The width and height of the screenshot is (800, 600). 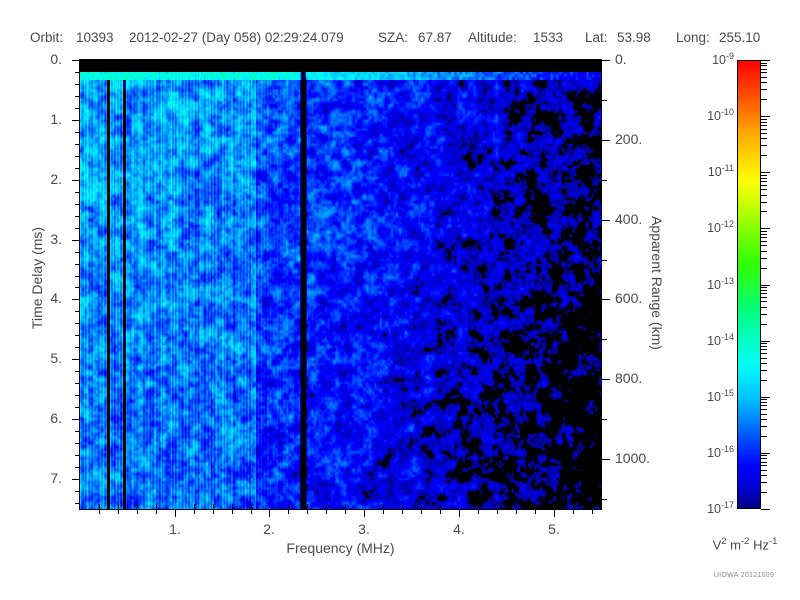 What do you see at coordinates (720, 396) in the screenshot?
I see `colorbar-tick-label: 10-15` at bounding box center [720, 396].